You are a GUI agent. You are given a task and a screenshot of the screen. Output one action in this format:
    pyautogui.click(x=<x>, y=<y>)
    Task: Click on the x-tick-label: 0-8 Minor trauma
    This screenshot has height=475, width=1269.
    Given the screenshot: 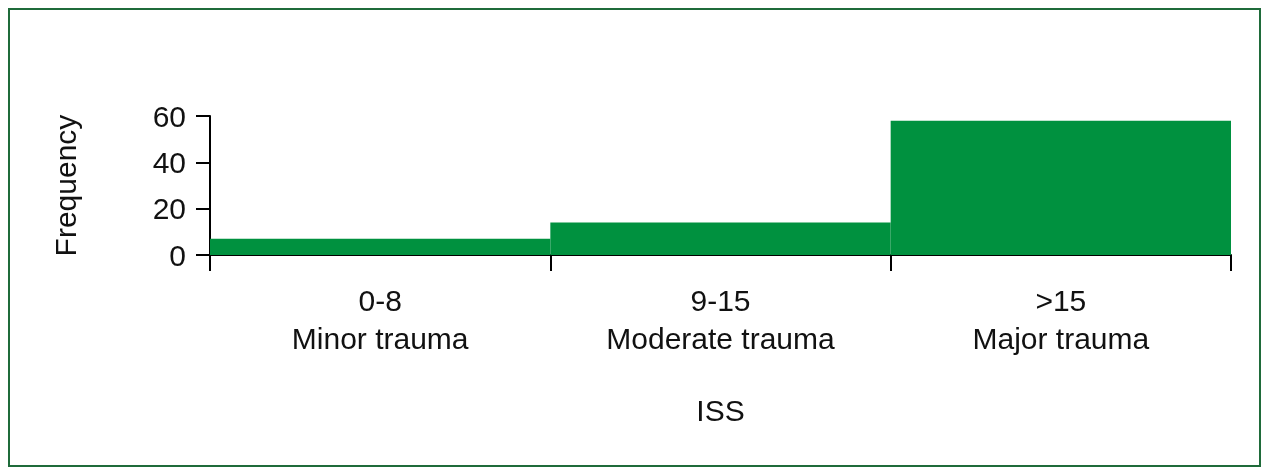 What is the action you would take?
    pyautogui.click(x=380, y=319)
    